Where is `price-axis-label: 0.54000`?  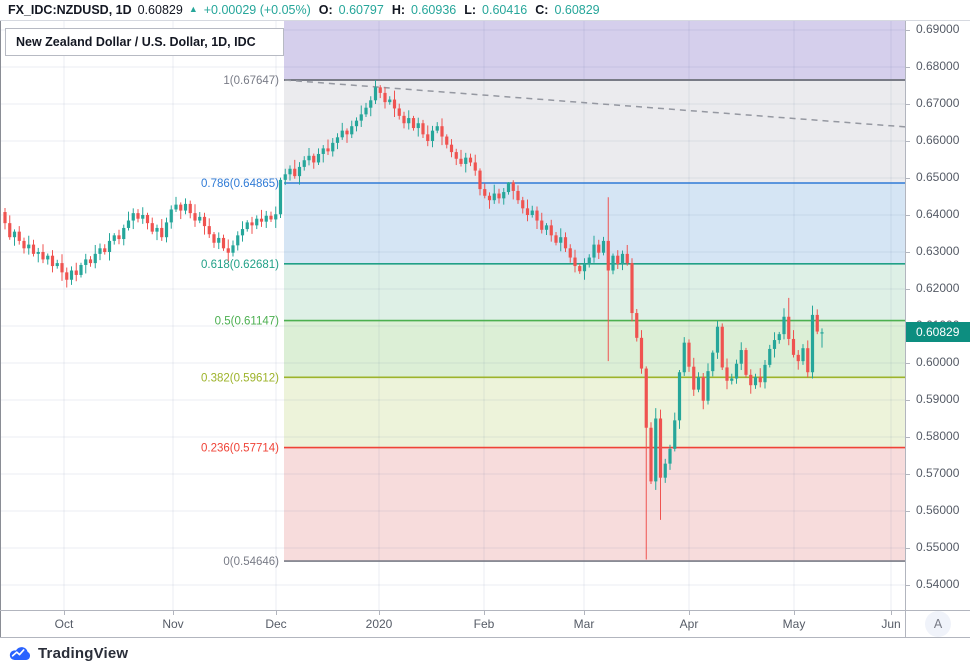
price-axis-label: 0.54000 is located at coordinates (938, 584).